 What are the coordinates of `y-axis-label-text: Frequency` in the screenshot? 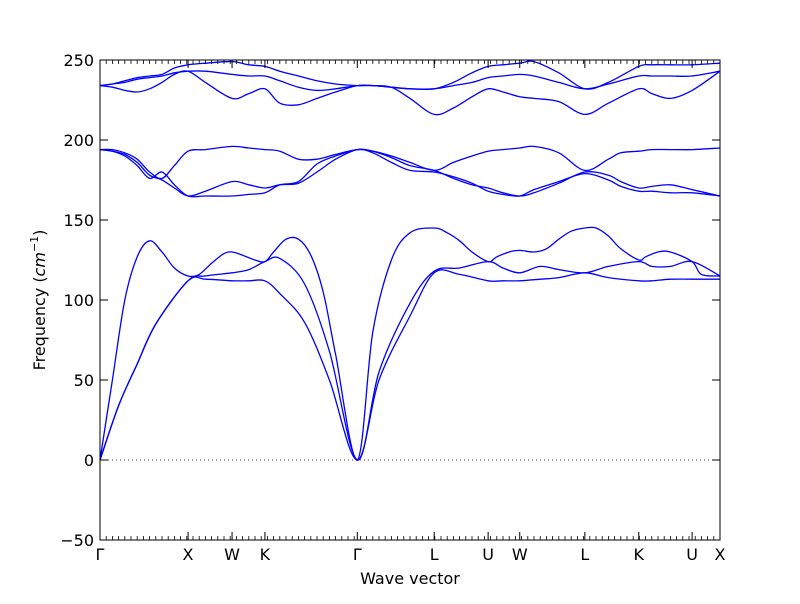 It's located at (39, 329).